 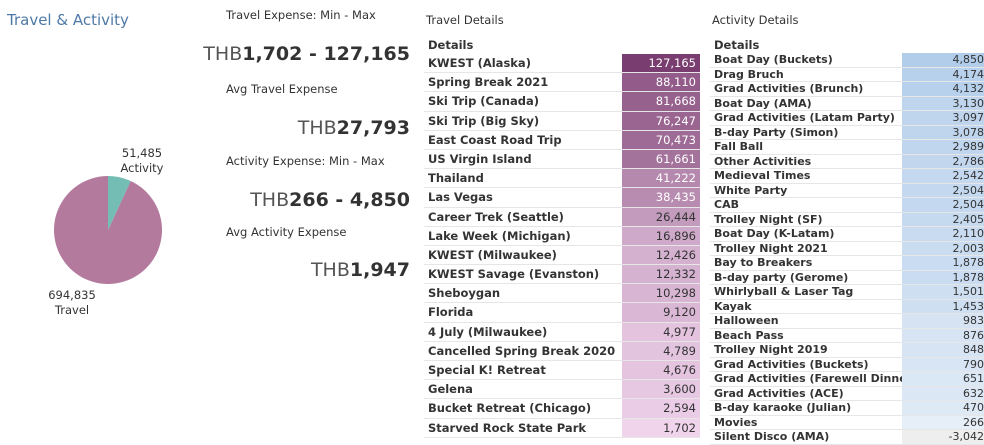 I want to click on table-row: Starved Rock State Park 1,702, so click(x=562, y=428).